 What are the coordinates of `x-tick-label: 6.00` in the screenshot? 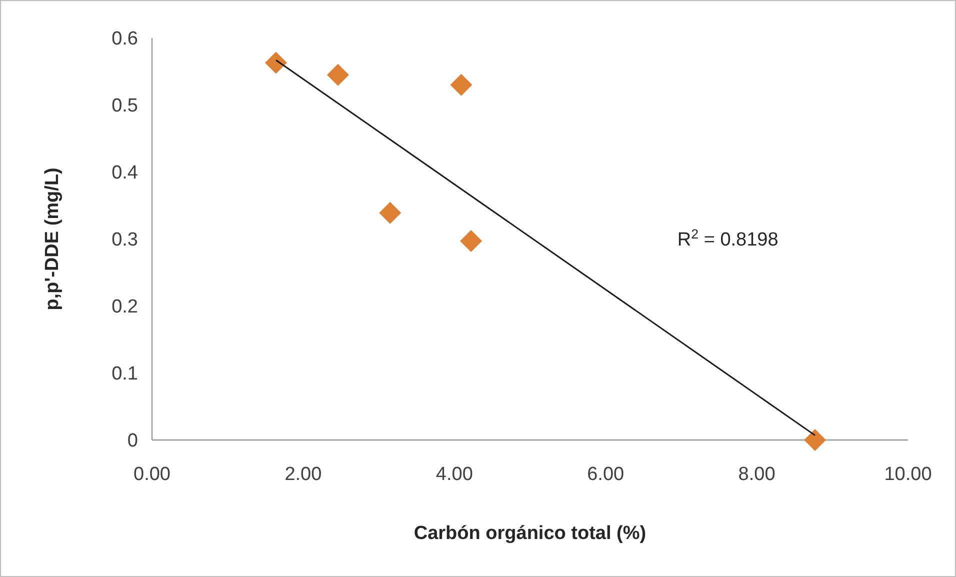 It's located at (605, 474).